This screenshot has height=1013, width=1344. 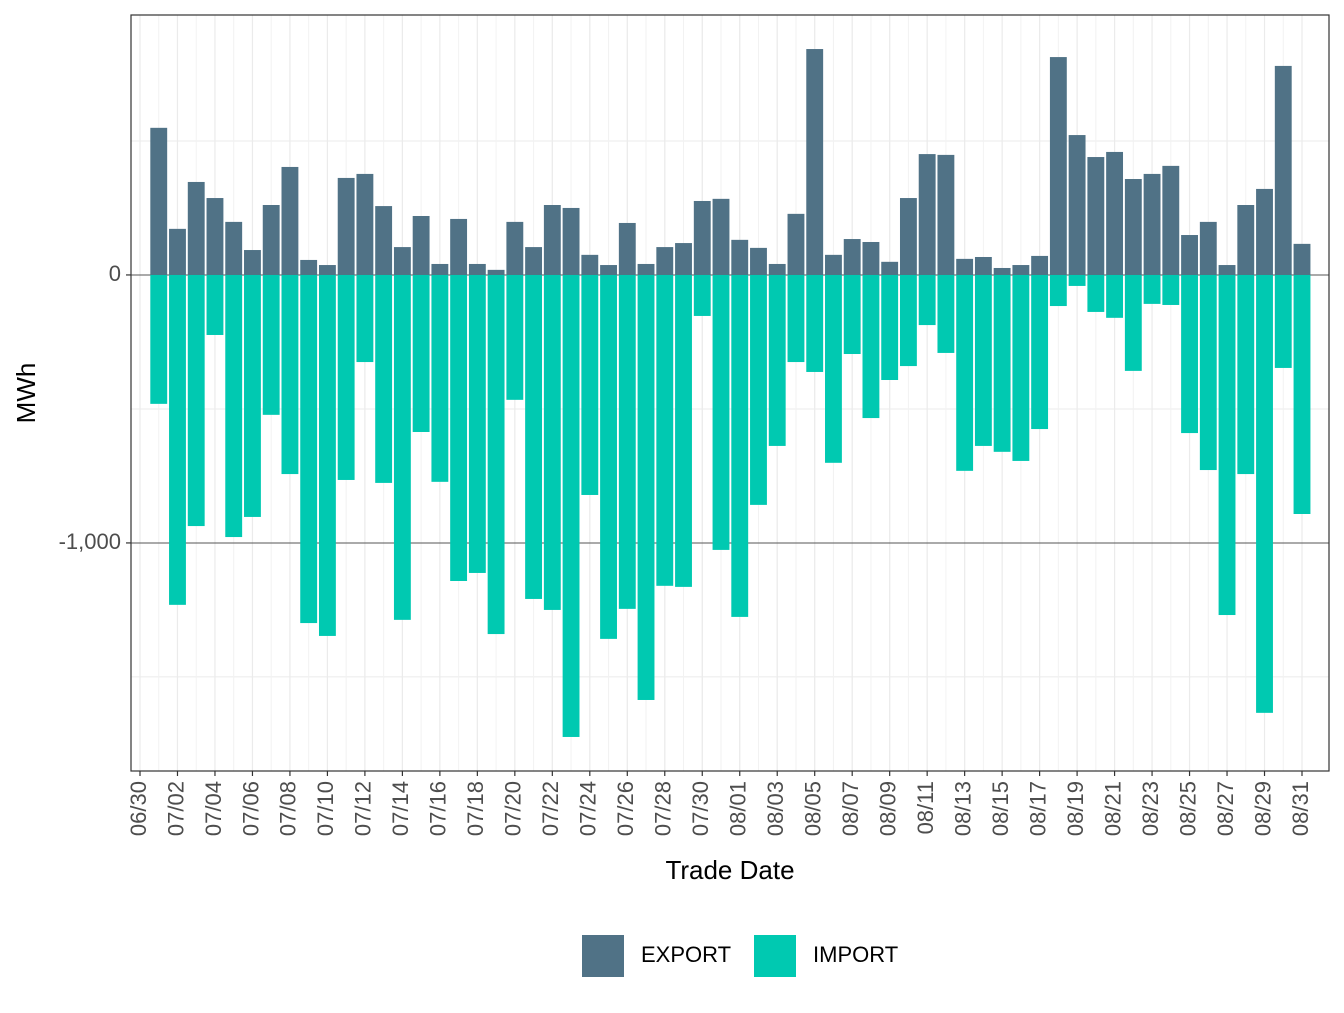 What do you see at coordinates (475, 808) in the screenshot?
I see `x-tick-label: 07/18` at bounding box center [475, 808].